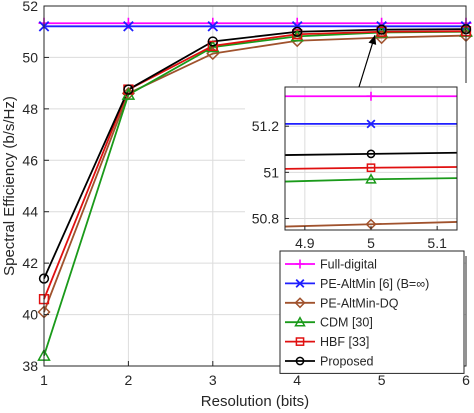 This screenshot has height=413, width=474. I want to click on legend-item-cdm-30: CDM [30], so click(329, 323).